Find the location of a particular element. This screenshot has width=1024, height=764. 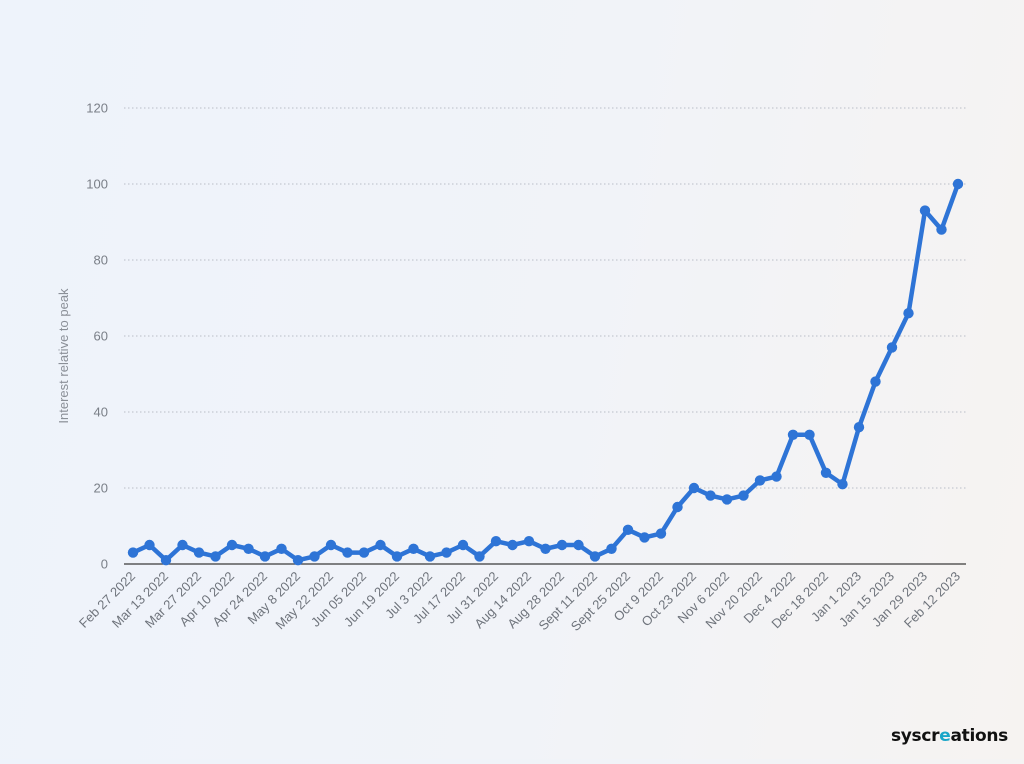

y-tick-label: 100 is located at coordinates (97, 184).